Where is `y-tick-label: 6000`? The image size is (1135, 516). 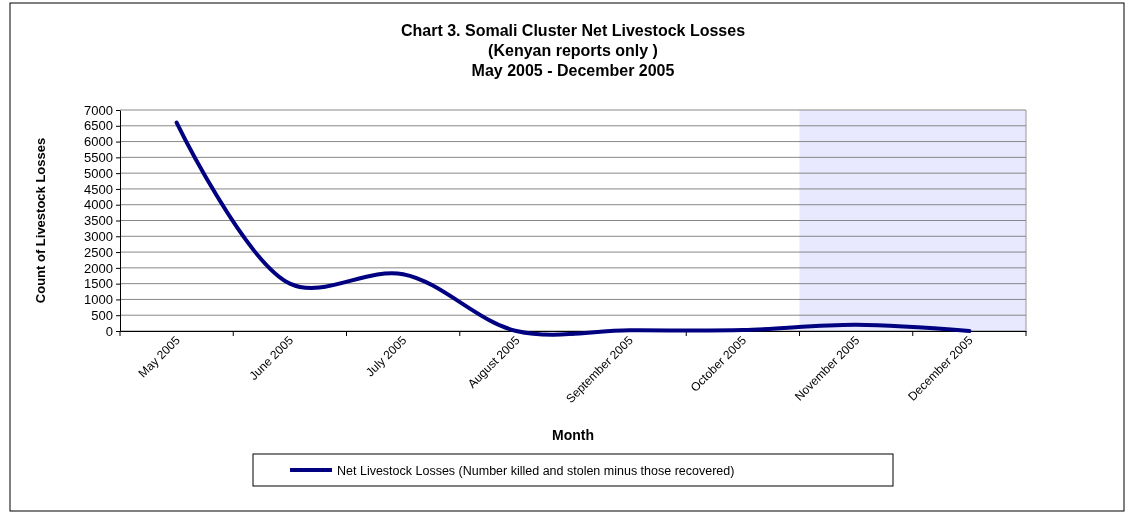
y-tick-label: 6000 is located at coordinates (98, 142).